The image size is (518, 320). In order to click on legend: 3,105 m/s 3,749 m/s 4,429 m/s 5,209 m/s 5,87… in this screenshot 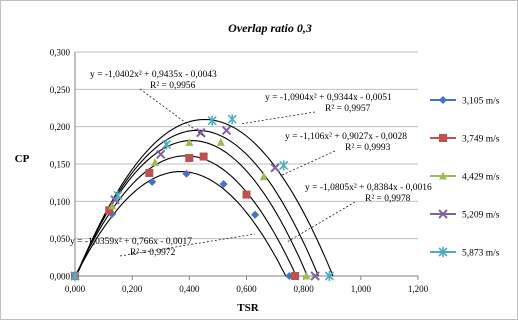, I will do `click(465, 177)`.